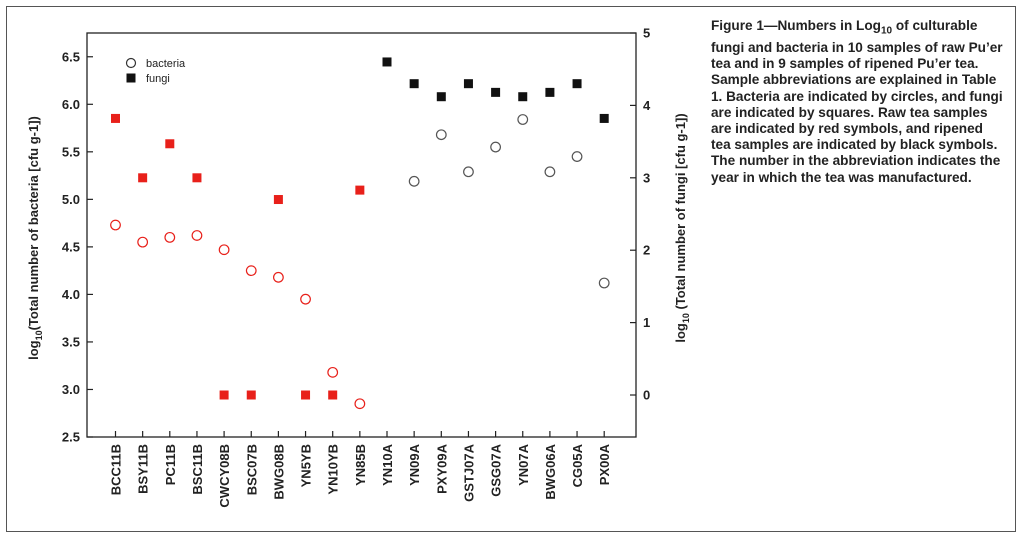 Image resolution: width=1024 pixels, height=543 pixels. I want to click on x-tick-label: BCC11B, so click(116, 469).